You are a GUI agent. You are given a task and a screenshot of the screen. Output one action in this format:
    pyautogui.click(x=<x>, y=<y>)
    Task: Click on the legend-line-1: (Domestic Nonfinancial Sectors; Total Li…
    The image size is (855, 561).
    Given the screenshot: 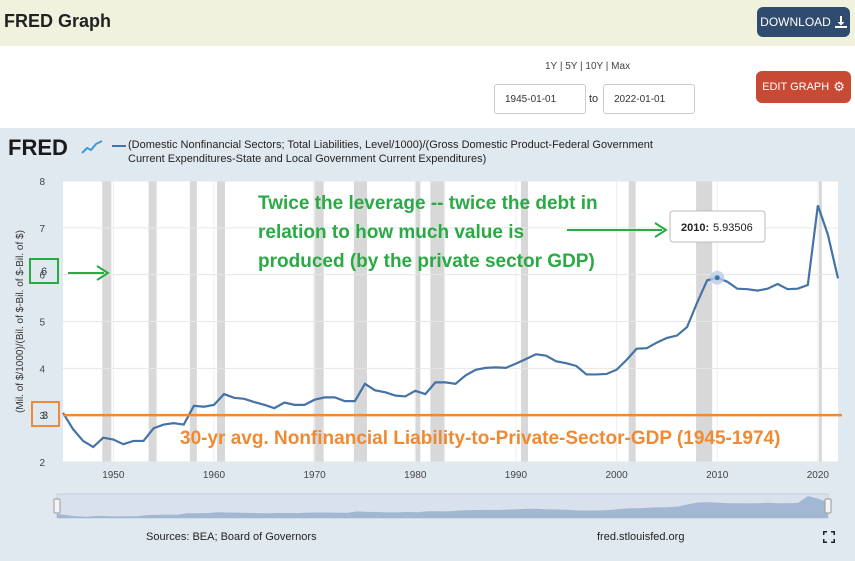 What is the action you would take?
    pyautogui.click(x=390, y=145)
    